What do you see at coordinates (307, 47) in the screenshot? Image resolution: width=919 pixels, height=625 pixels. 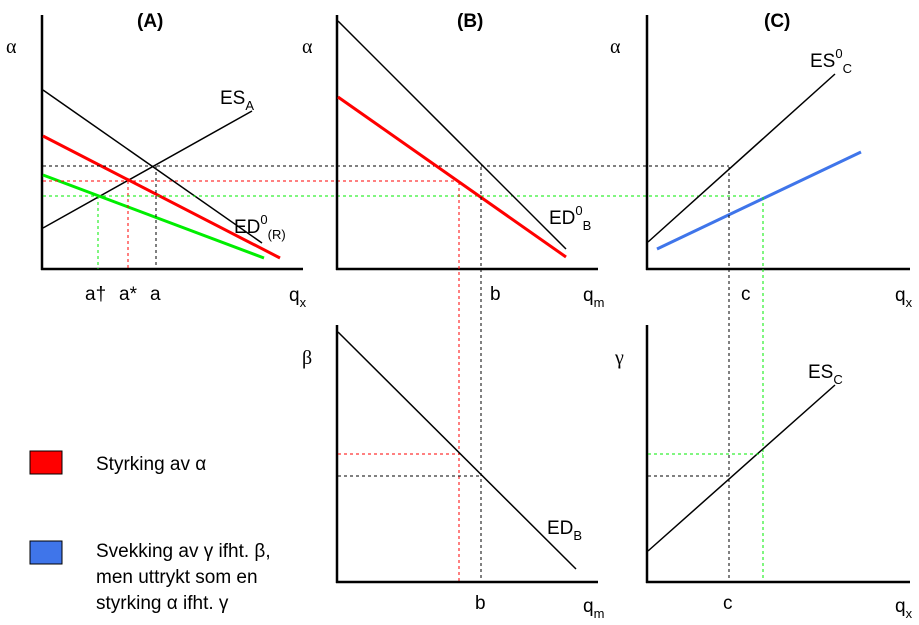 I see `panel-b-y-axis-label: α` at bounding box center [307, 47].